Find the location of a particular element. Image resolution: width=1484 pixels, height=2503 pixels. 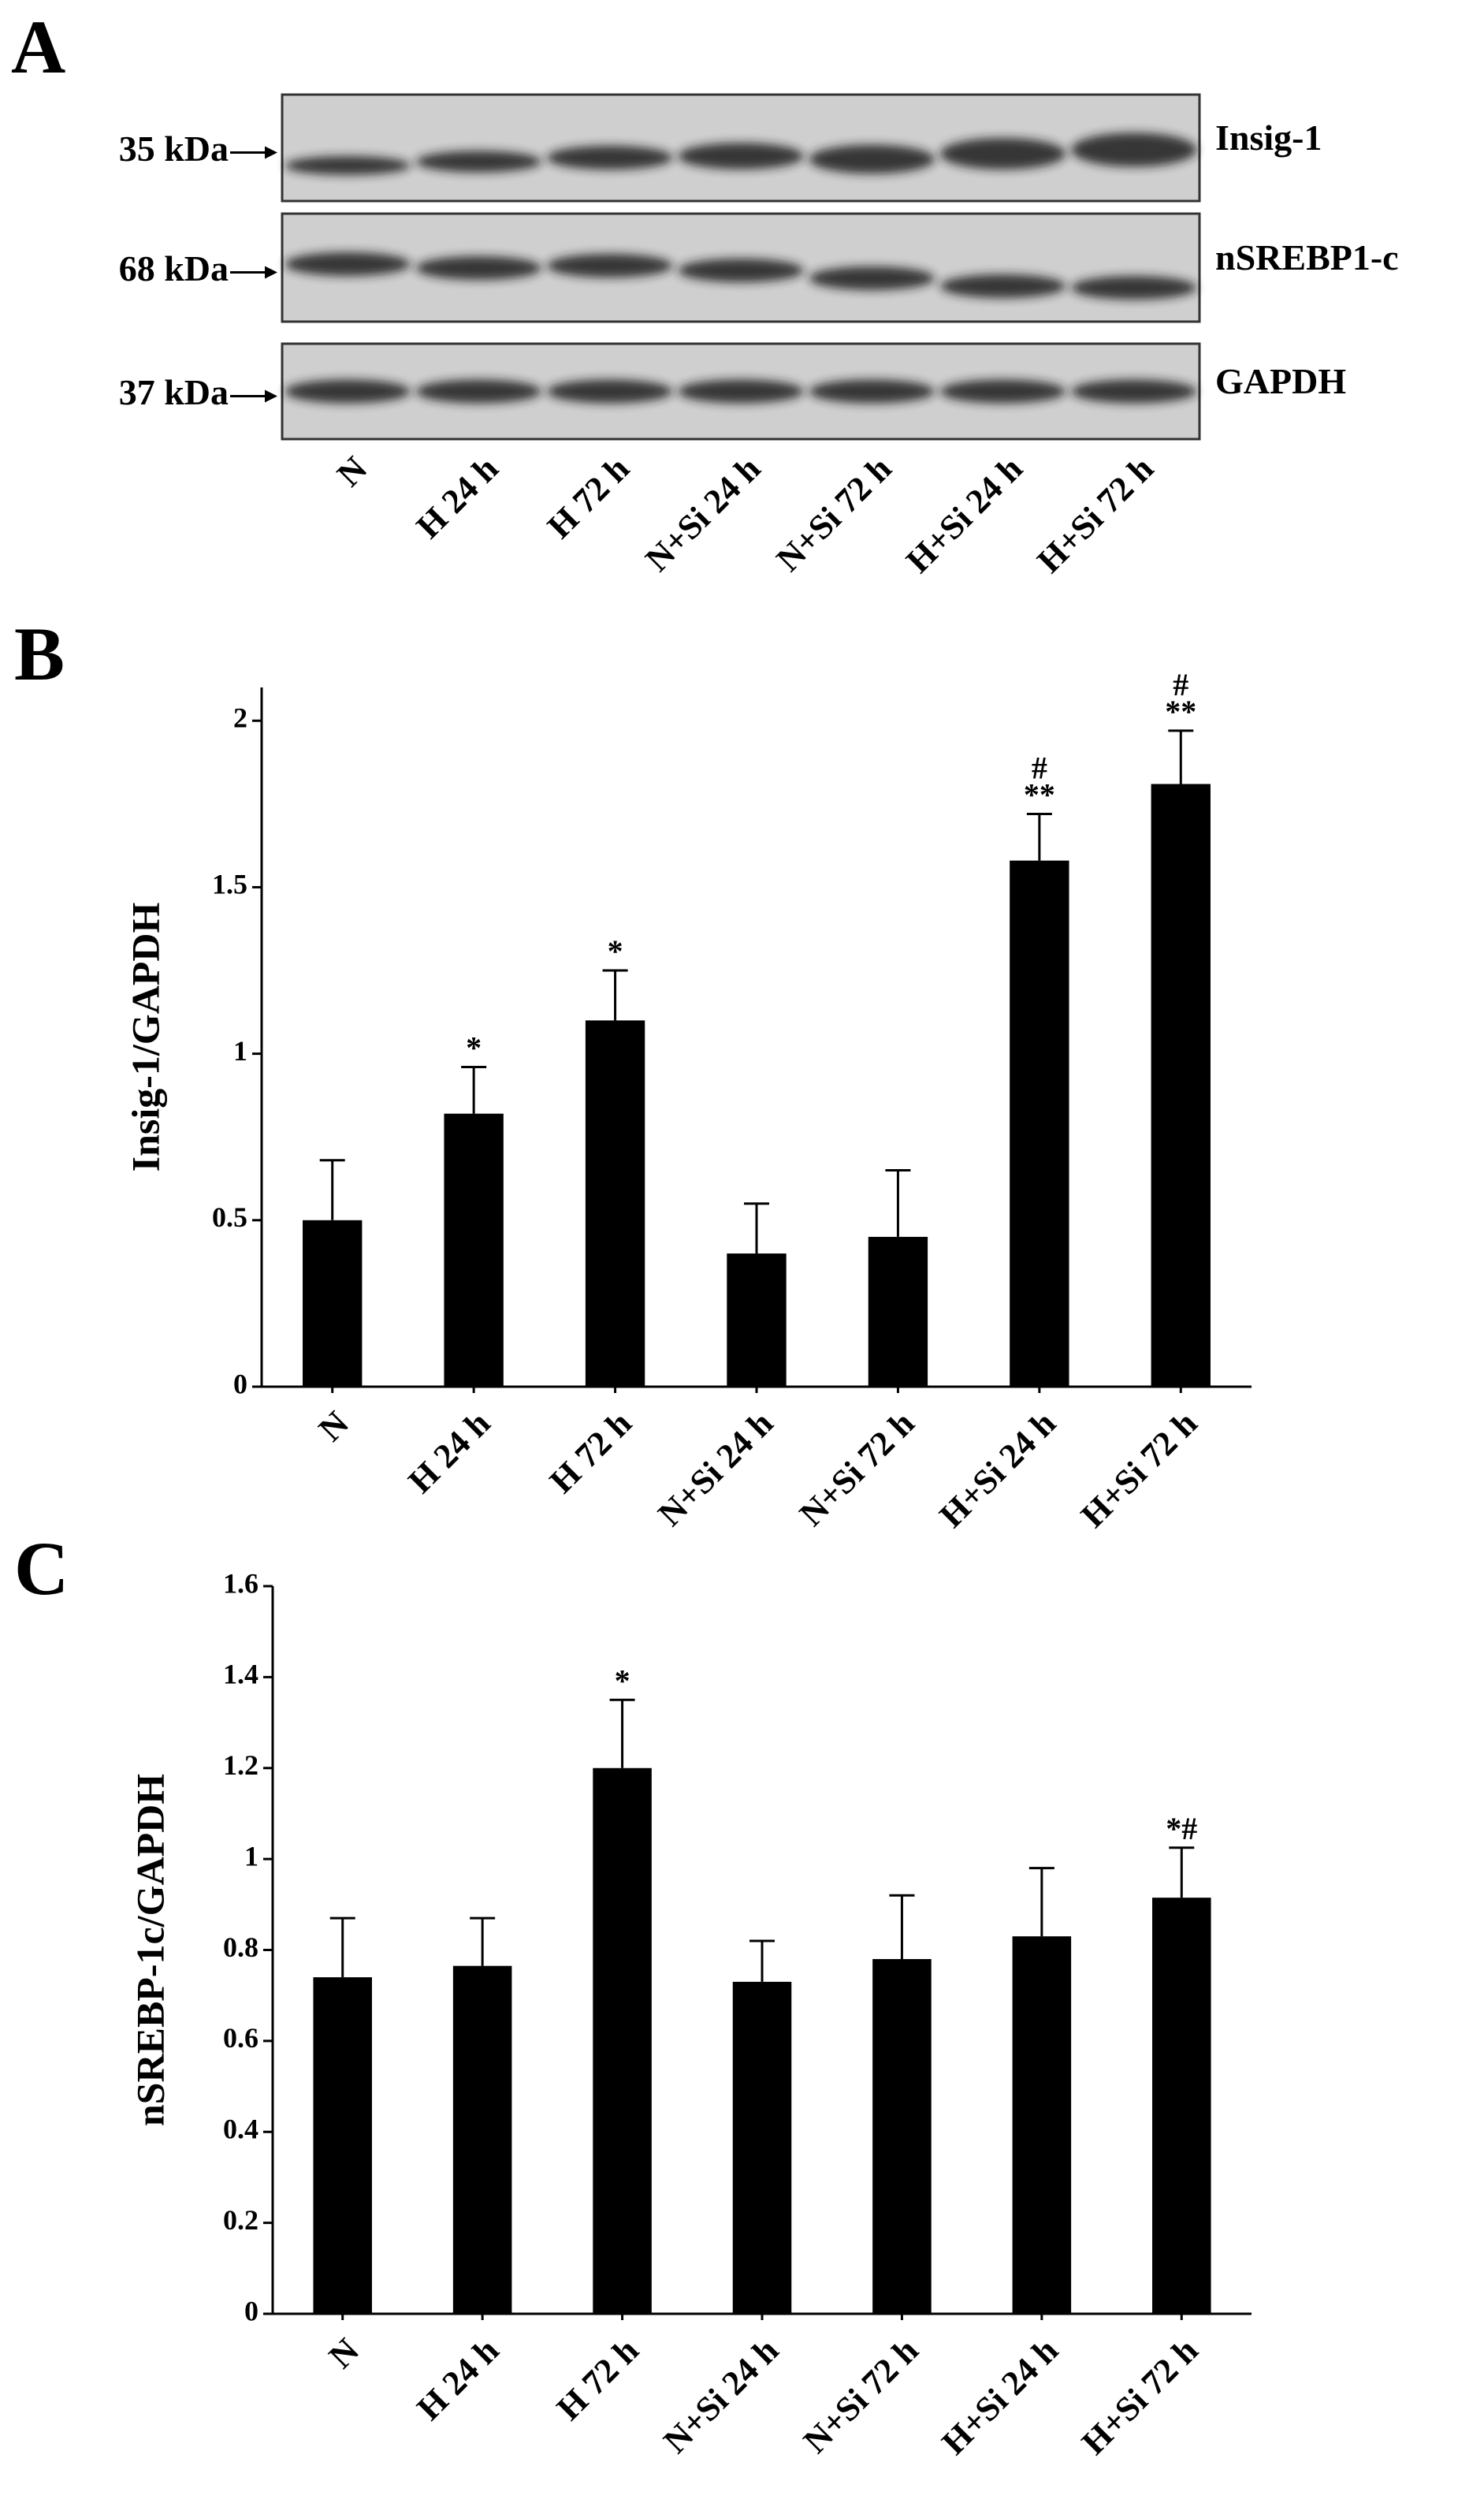

y-tick-label: 0.8 is located at coordinates (240, 1947).